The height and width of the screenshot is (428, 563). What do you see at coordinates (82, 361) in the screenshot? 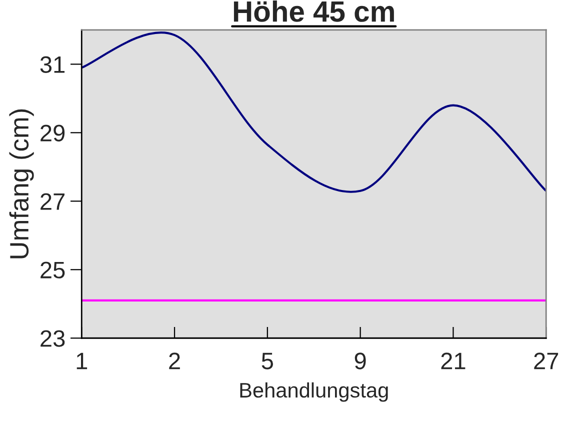
I see `x-tick-label: 1` at bounding box center [82, 361].